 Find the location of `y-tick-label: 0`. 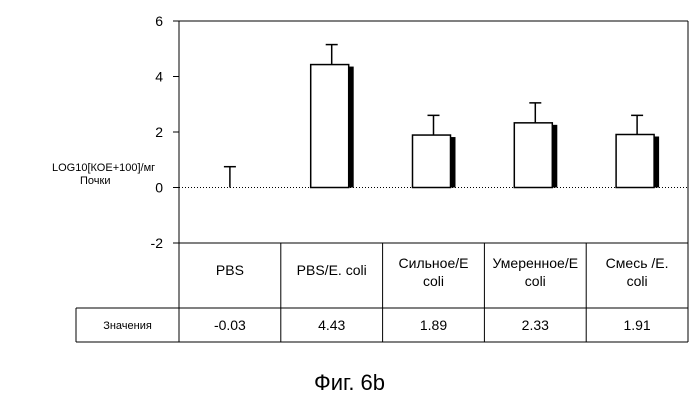

y-tick-label: 0 is located at coordinates (159, 188).